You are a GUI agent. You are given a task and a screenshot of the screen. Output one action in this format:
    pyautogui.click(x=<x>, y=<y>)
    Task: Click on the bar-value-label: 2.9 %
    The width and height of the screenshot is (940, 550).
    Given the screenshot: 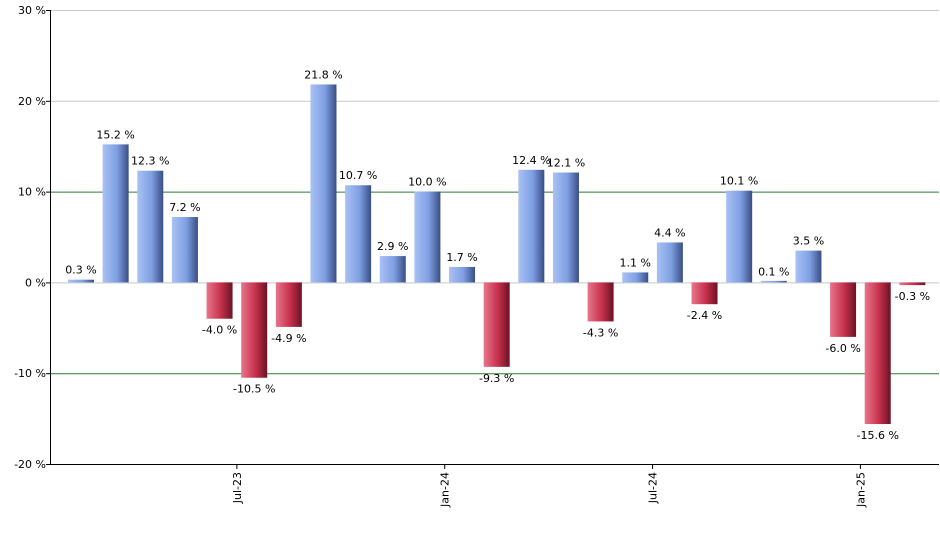 What is the action you would take?
    pyautogui.click(x=392, y=246)
    